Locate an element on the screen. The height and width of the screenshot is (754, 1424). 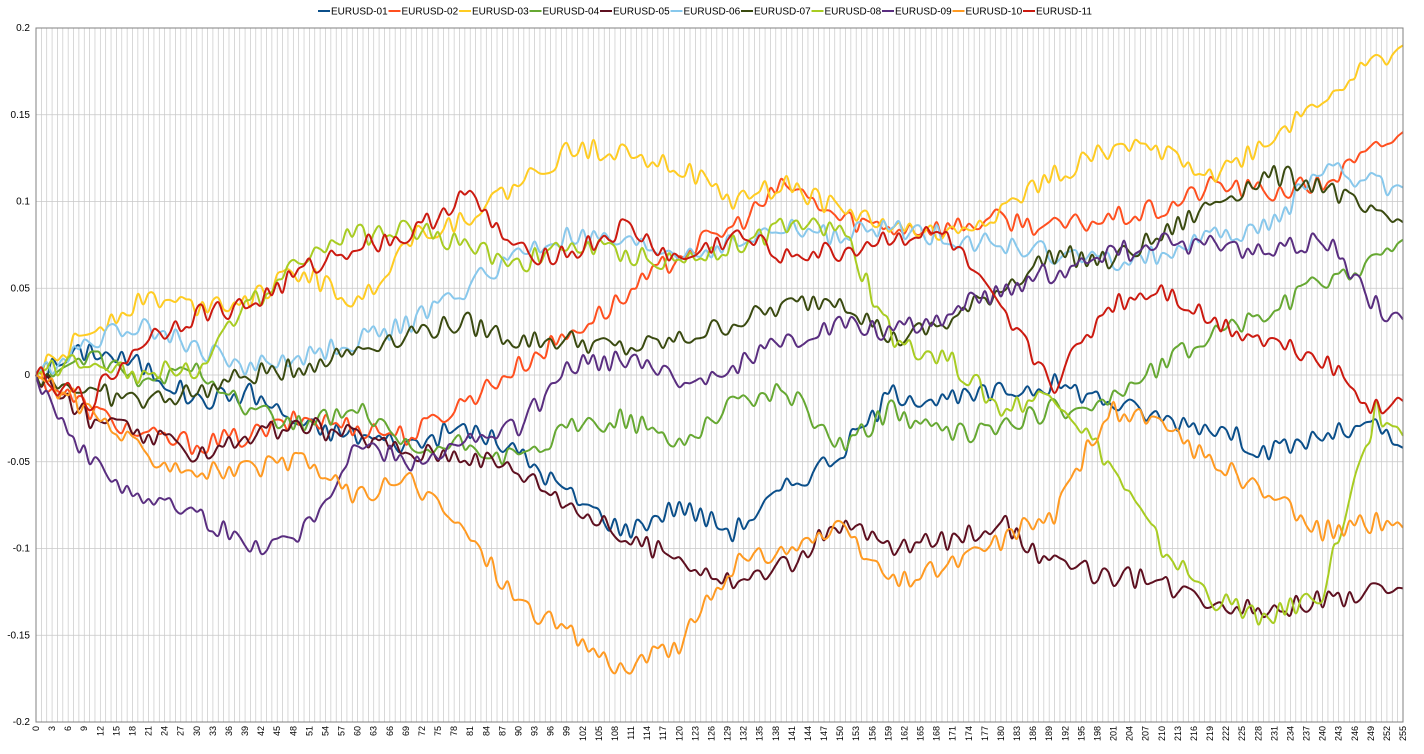
x-tick-label: 168 is located at coordinates (937, 733).